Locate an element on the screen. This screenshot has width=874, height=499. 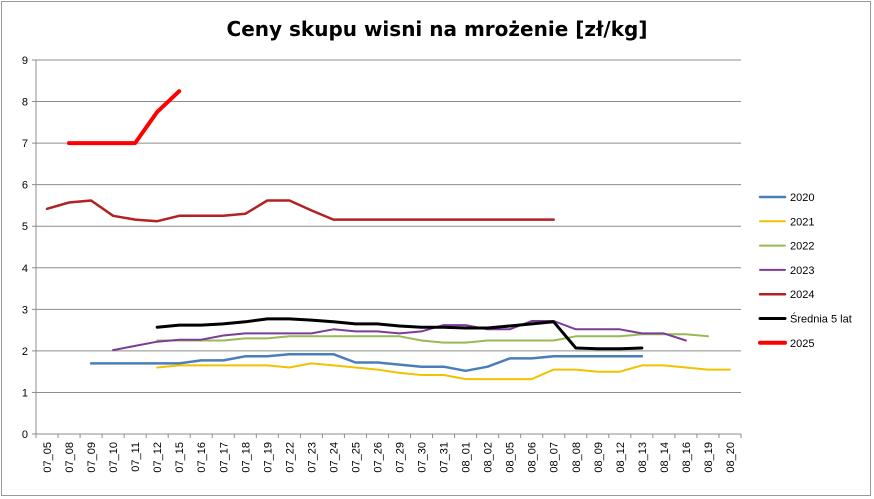
x-tick-label: 07_11 is located at coordinates (136, 457).